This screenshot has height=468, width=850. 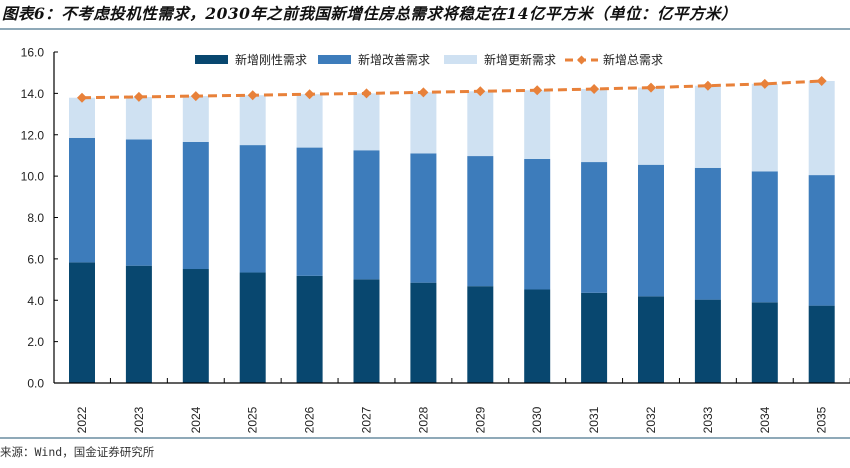 What do you see at coordinates (822, 419) in the screenshot?
I see `x-tick-label: 2035` at bounding box center [822, 419].